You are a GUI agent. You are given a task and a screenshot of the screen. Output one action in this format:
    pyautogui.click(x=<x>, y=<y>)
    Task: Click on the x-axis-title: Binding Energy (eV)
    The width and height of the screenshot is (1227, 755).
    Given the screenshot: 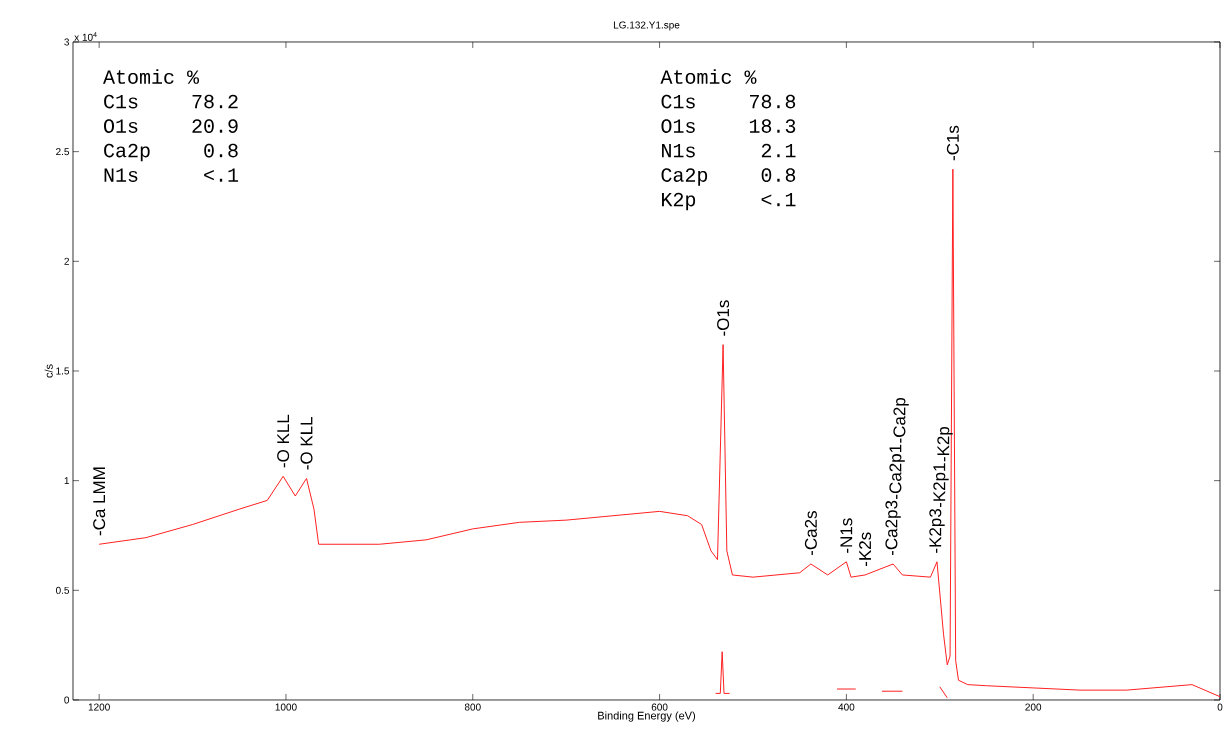 What is the action you would take?
    pyautogui.click(x=647, y=716)
    